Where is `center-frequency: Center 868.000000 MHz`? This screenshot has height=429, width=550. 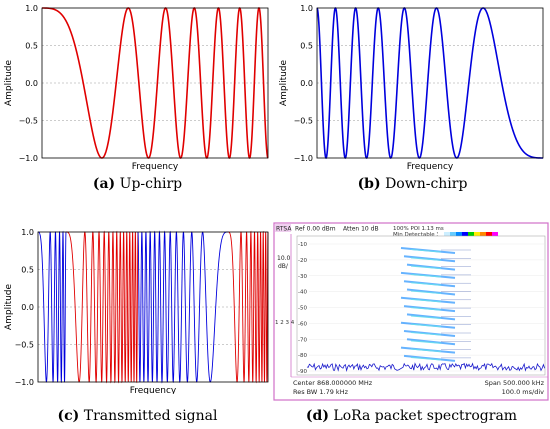
center-frequency: Center 868.000000 MHz is located at coordinates (333, 383).